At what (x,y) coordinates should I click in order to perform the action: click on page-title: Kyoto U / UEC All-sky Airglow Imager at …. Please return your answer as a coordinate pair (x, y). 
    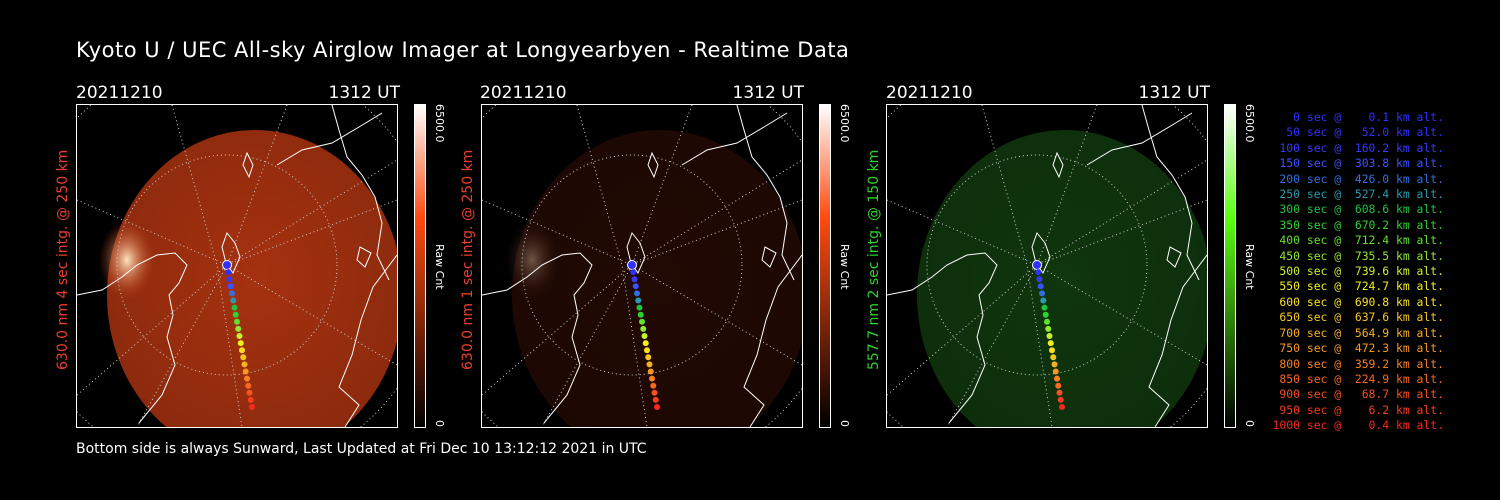
    Looking at the image, I should click on (463, 50).